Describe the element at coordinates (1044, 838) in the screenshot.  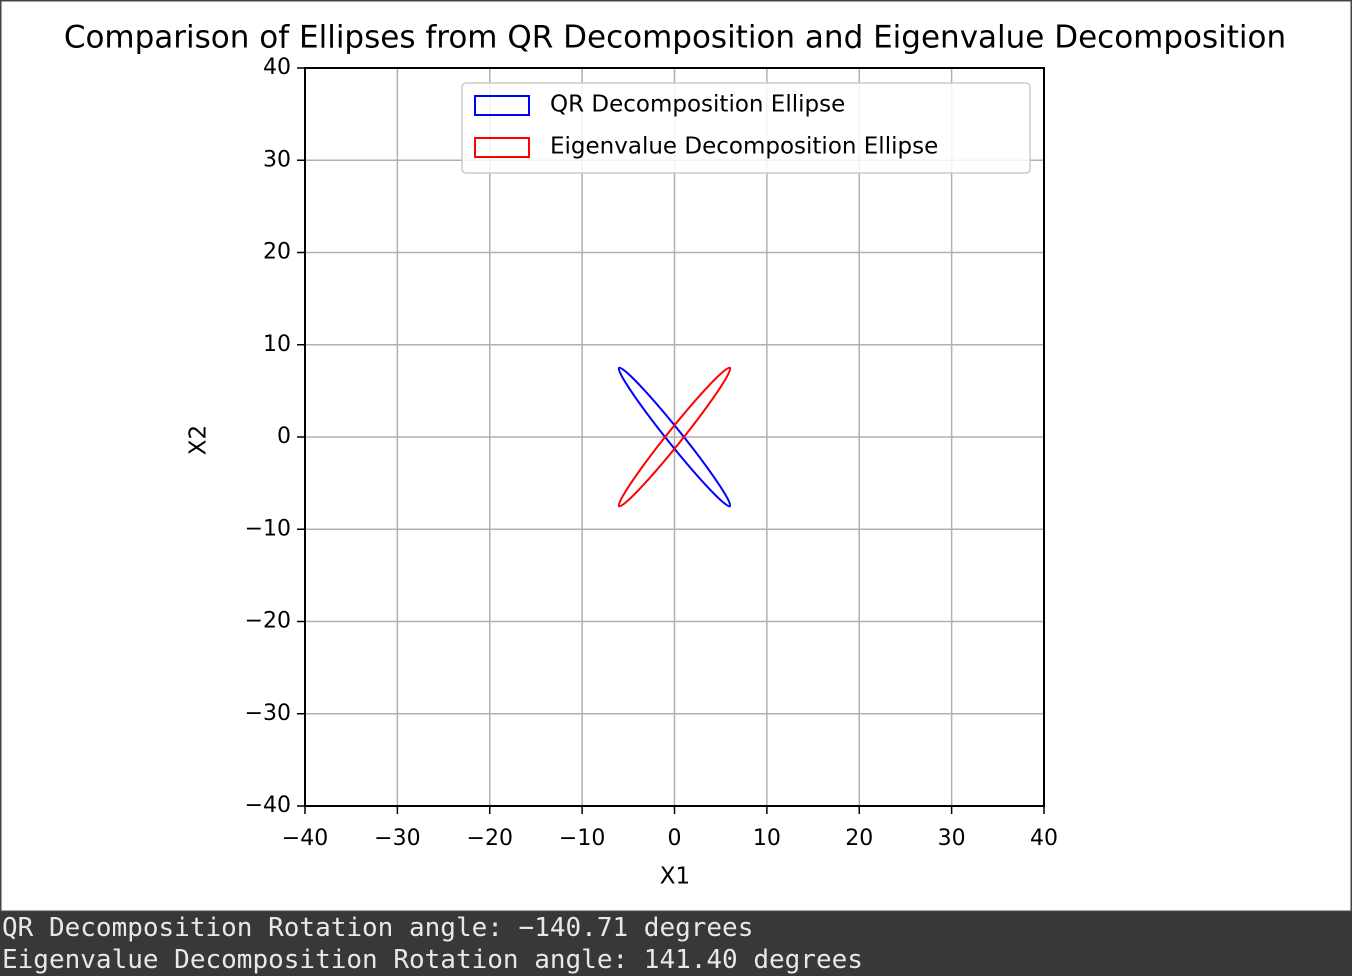
I see `x-tick-label: 40` at that location.